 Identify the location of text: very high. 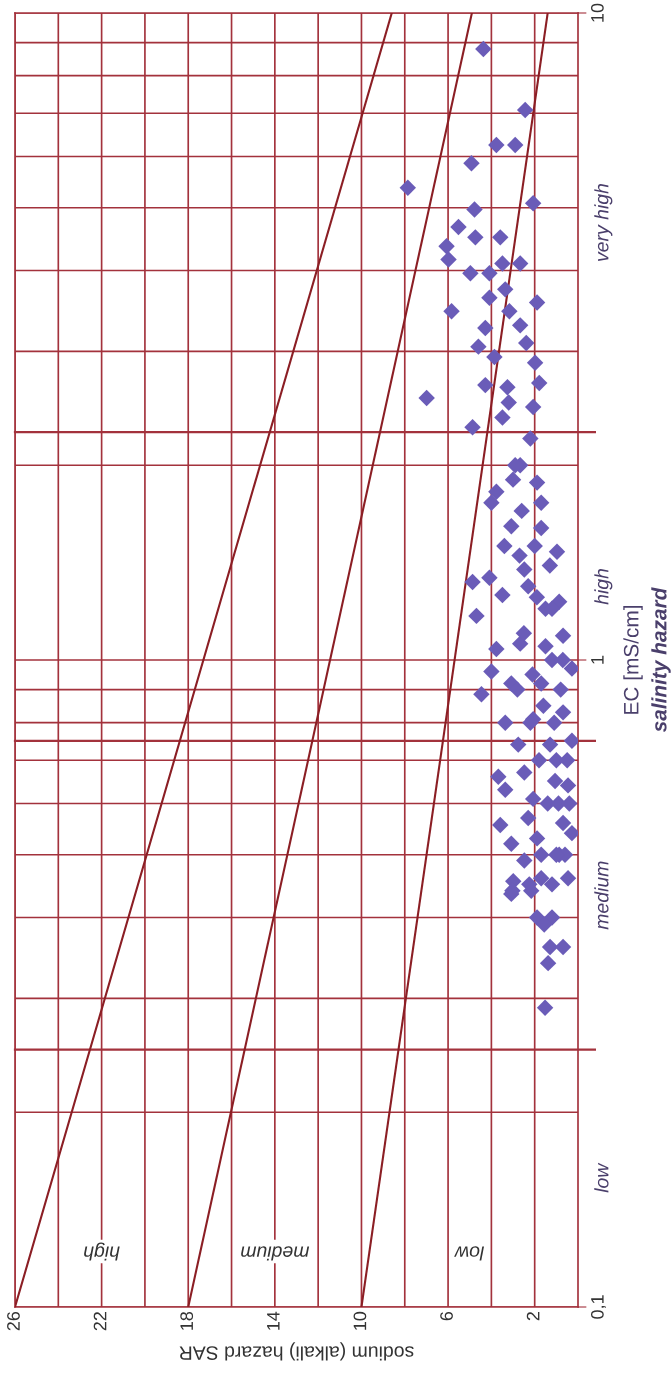
(603, 222).